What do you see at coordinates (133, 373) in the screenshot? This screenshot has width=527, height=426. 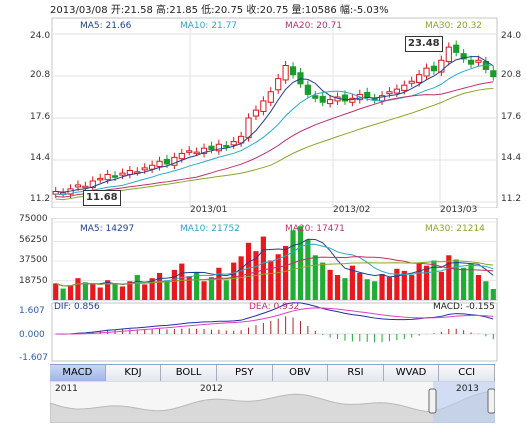 I see `tab-kdj: KDJ` at bounding box center [133, 373].